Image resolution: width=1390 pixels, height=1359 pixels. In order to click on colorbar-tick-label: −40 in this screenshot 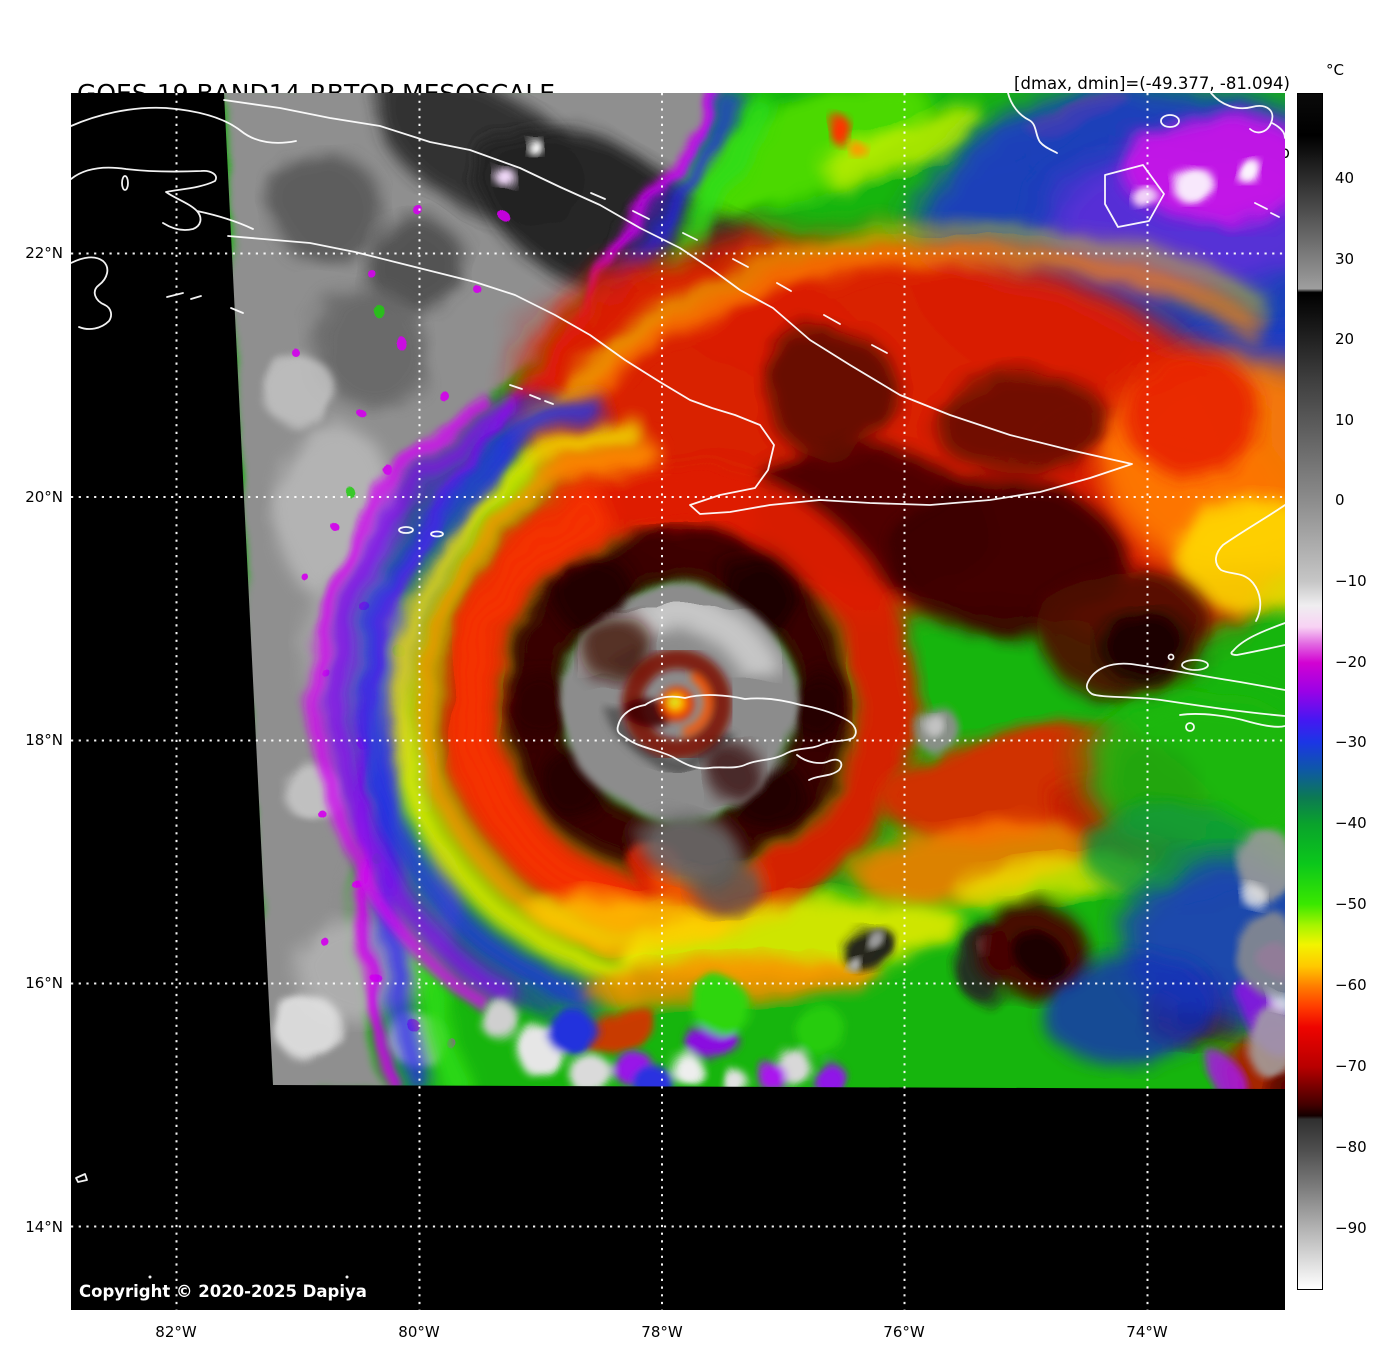, I will do `click(1351, 823)`.